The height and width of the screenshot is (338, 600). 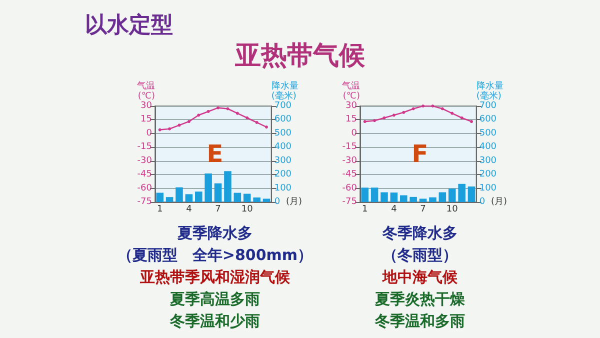 I want to click on text: F, so click(x=420, y=154).